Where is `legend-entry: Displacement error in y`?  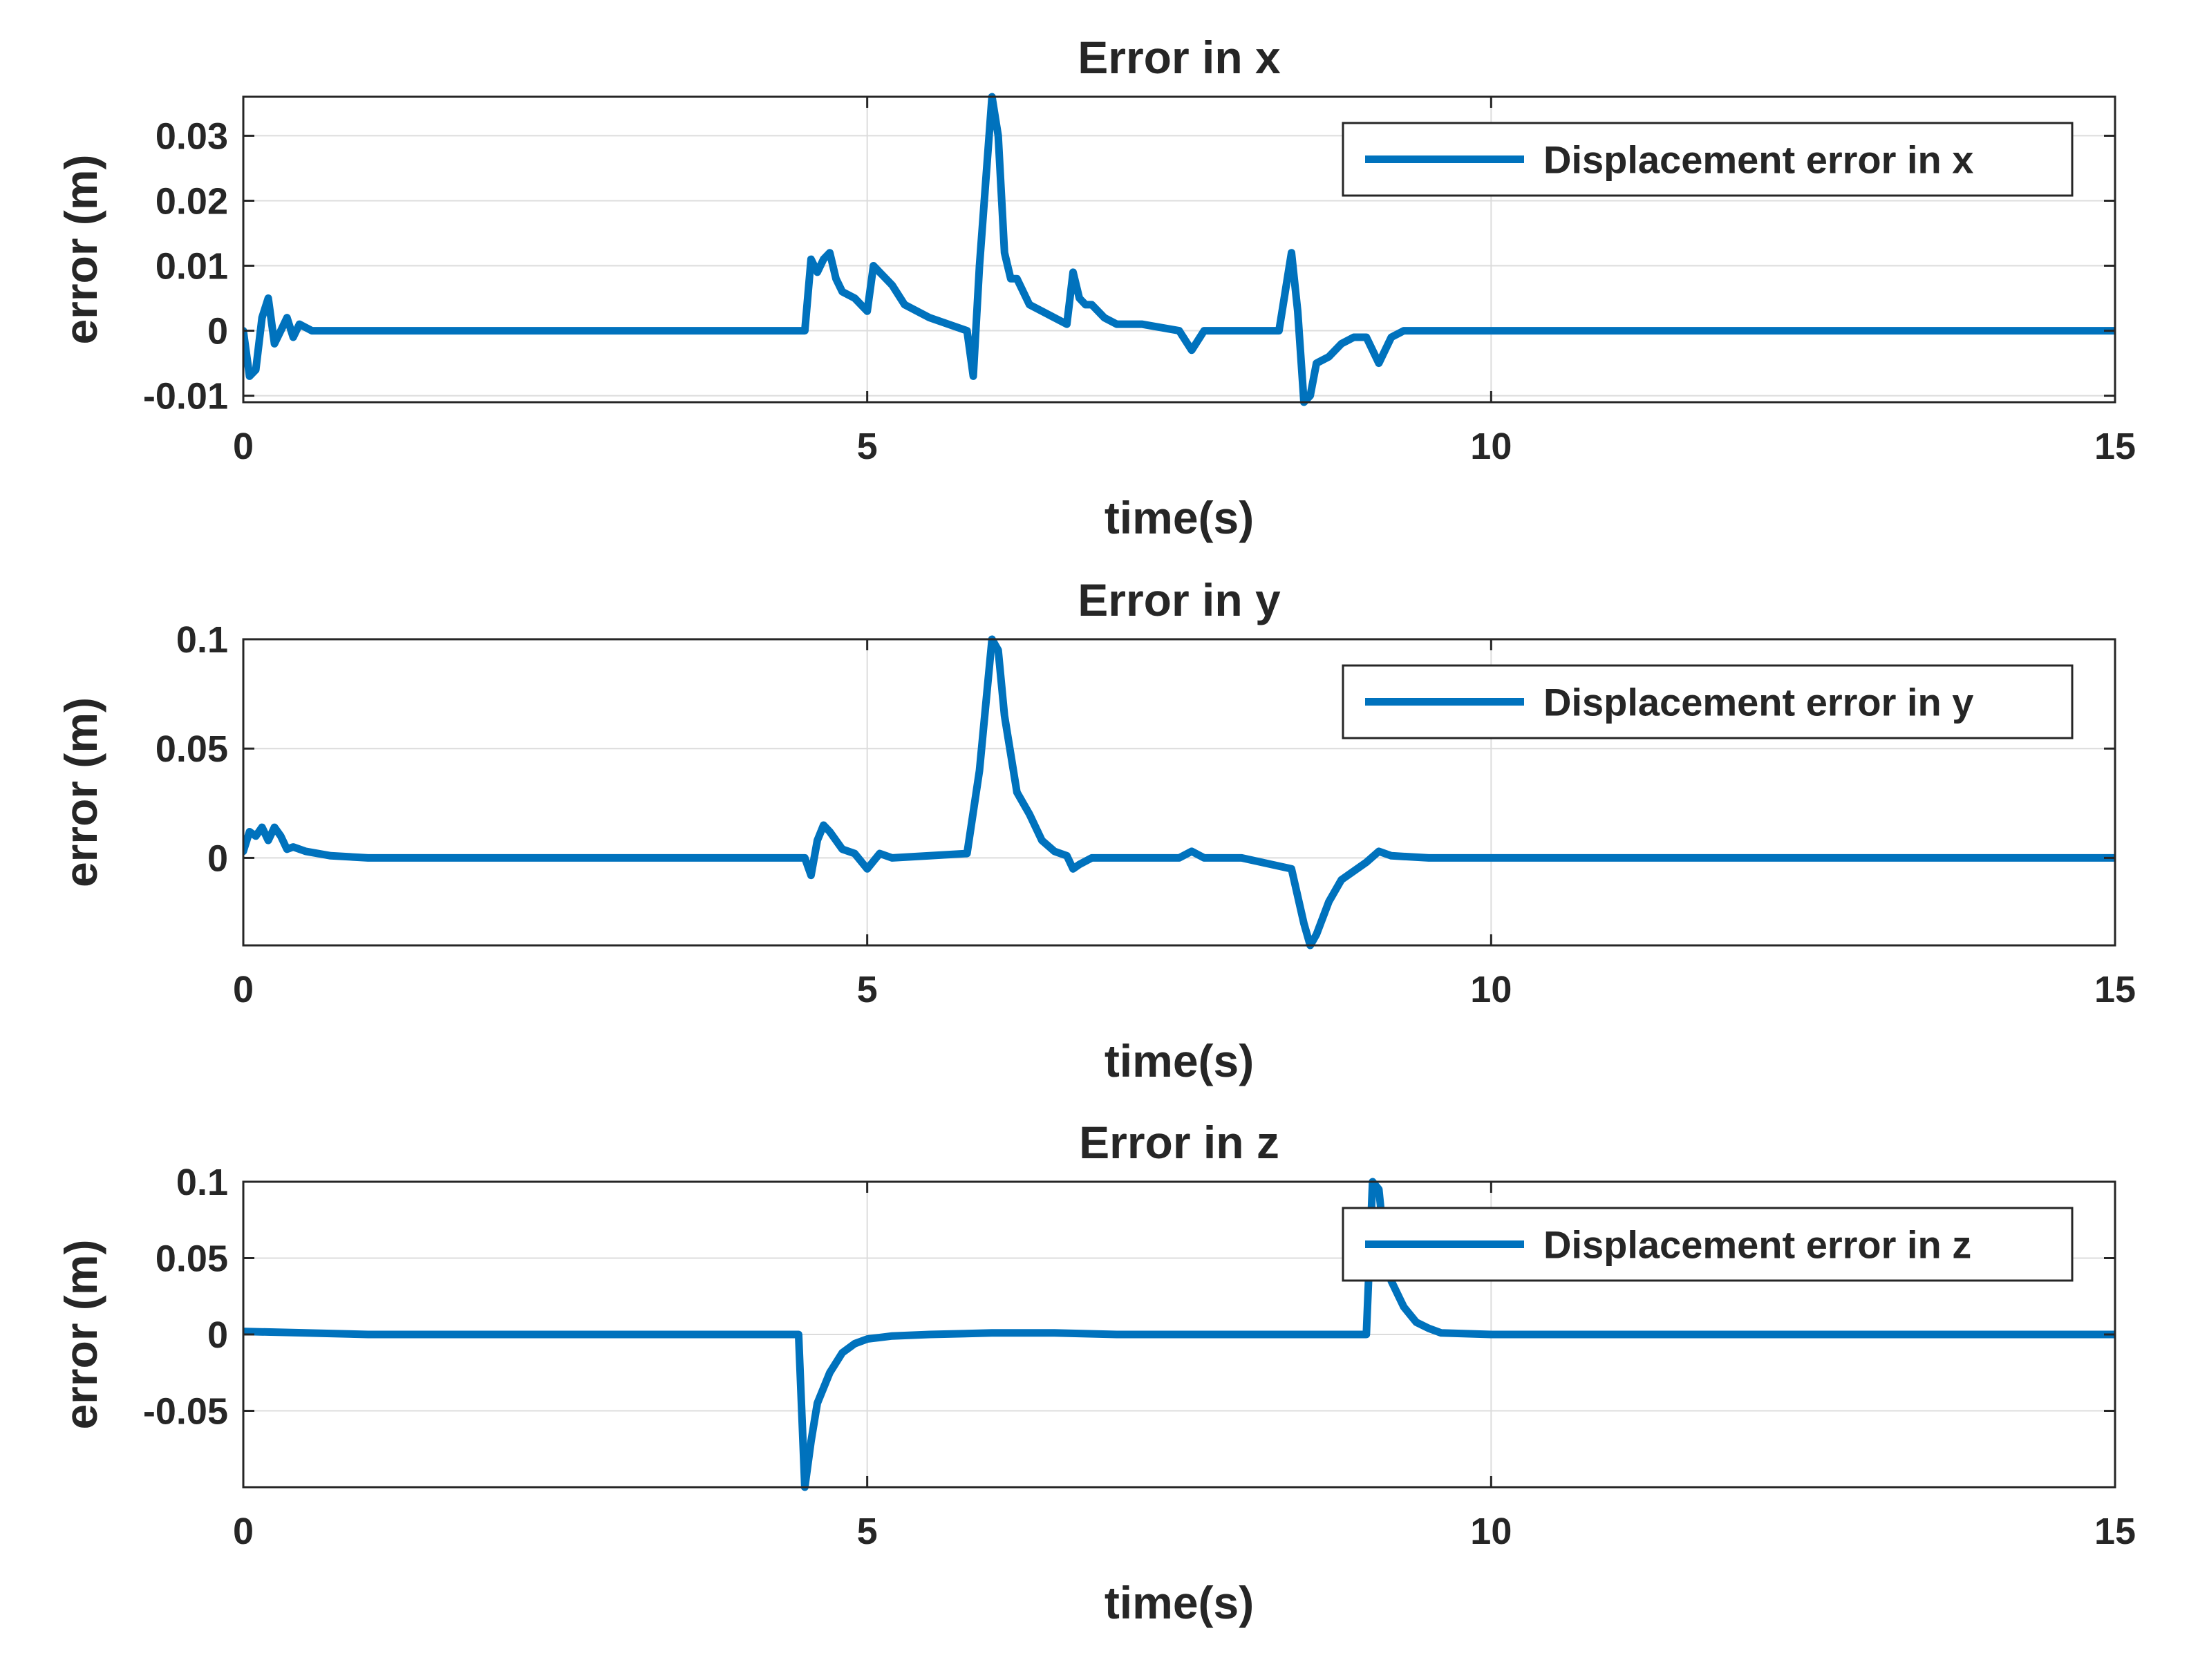 legend-entry: Displacement error in y is located at coordinates (1758, 702).